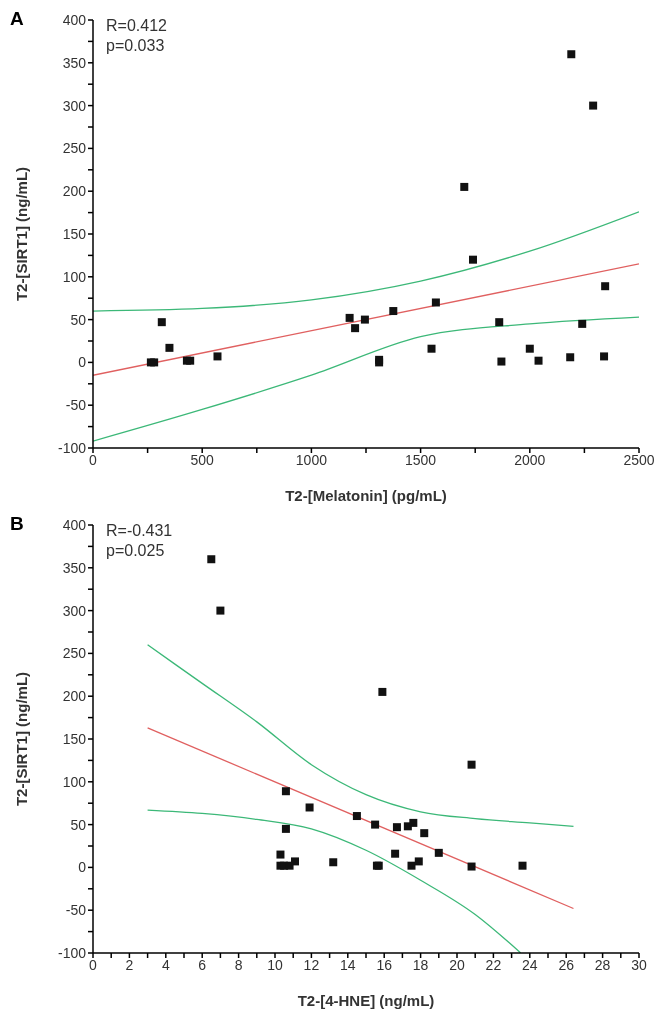  I want to click on x-tick-label: 1500, so click(421, 459).